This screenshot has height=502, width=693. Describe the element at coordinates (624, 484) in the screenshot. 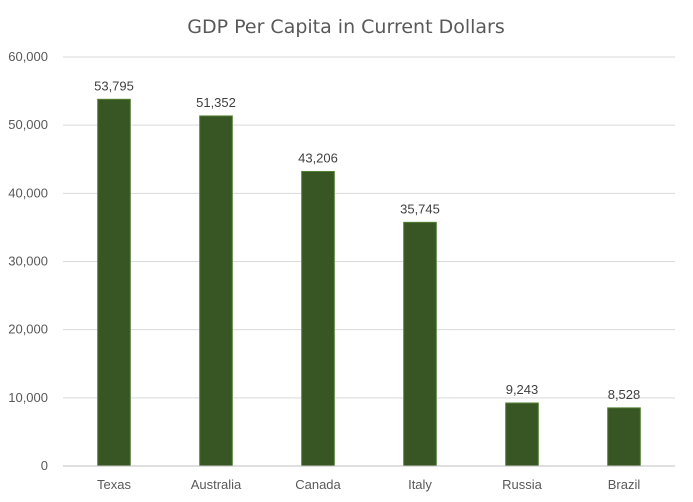

I see `x-tick-label: Brazil` at that location.